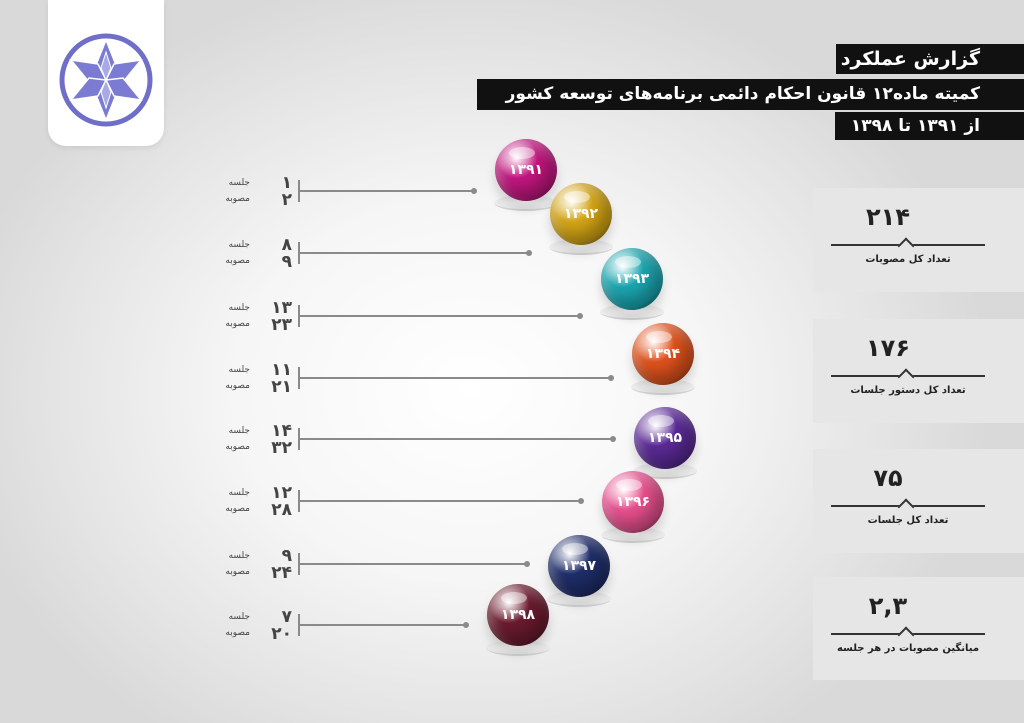 This screenshot has width=1024, height=723. Describe the element at coordinates (281, 325) in the screenshot. I see `approvals-count: ۲۳` at that location.